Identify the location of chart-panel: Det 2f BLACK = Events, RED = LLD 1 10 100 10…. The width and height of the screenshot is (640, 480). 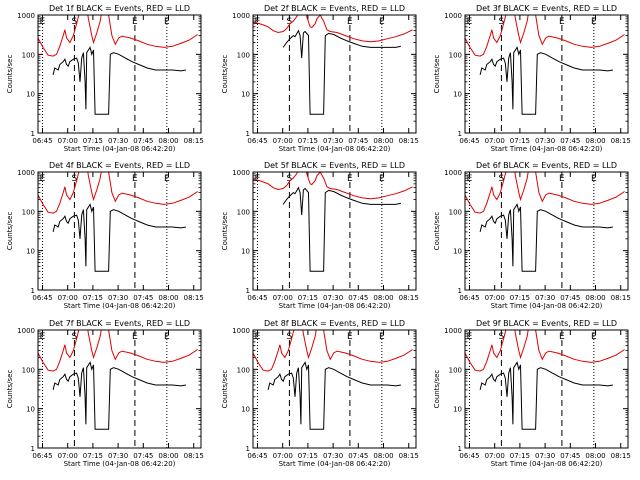
(320, 78).